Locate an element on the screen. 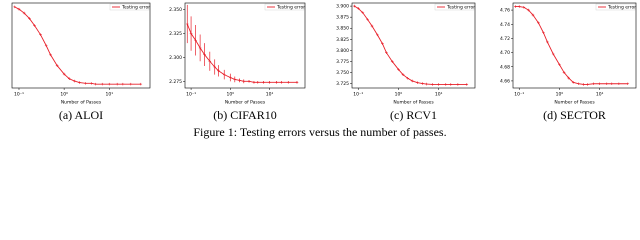 This screenshot has height=240, width=640. y-tick-label: 3.875 is located at coordinates (342, 18).